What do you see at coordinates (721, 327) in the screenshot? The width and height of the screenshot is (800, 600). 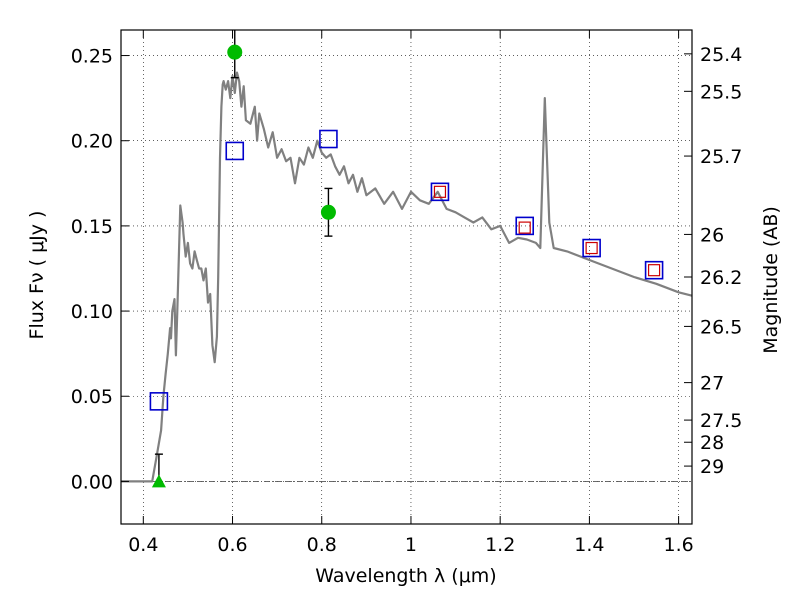 I see `magnitude-tick-label: 26.5` at bounding box center [721, 327].